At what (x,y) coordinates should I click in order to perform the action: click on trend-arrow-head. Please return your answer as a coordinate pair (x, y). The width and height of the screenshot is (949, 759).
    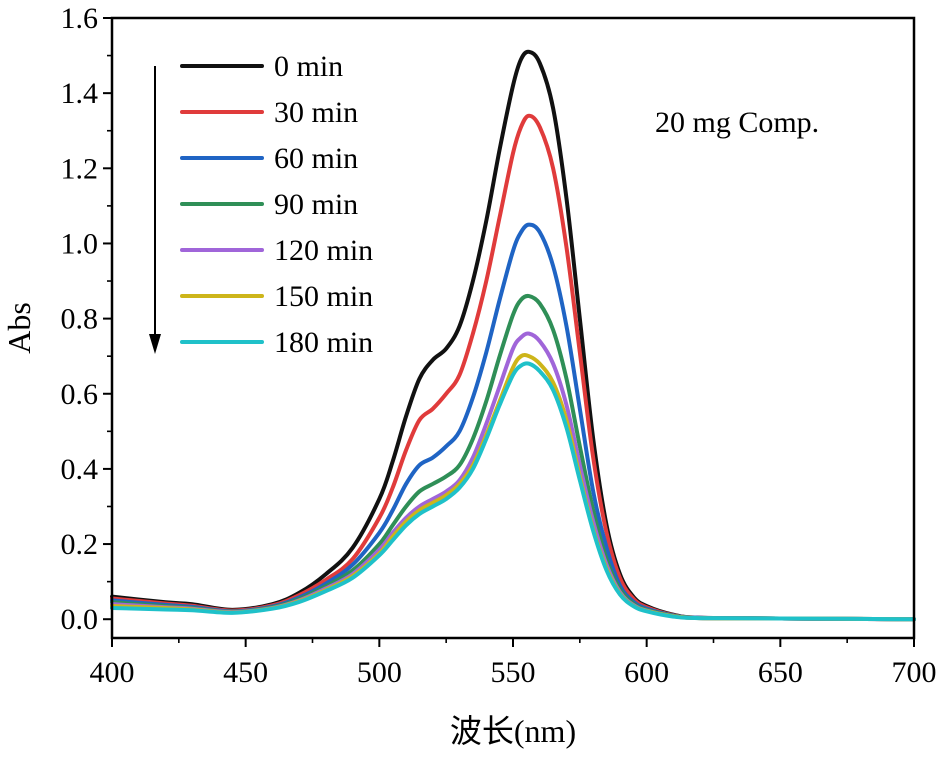
    Looking at the image, I should click on (155, 344).